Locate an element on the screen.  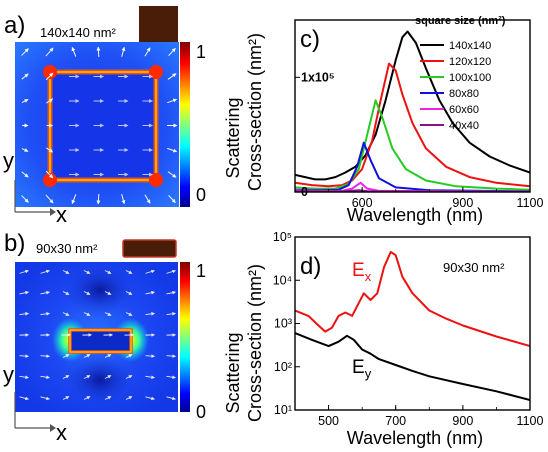
legend-label: 120x120 is located at coordinates (470, 62).